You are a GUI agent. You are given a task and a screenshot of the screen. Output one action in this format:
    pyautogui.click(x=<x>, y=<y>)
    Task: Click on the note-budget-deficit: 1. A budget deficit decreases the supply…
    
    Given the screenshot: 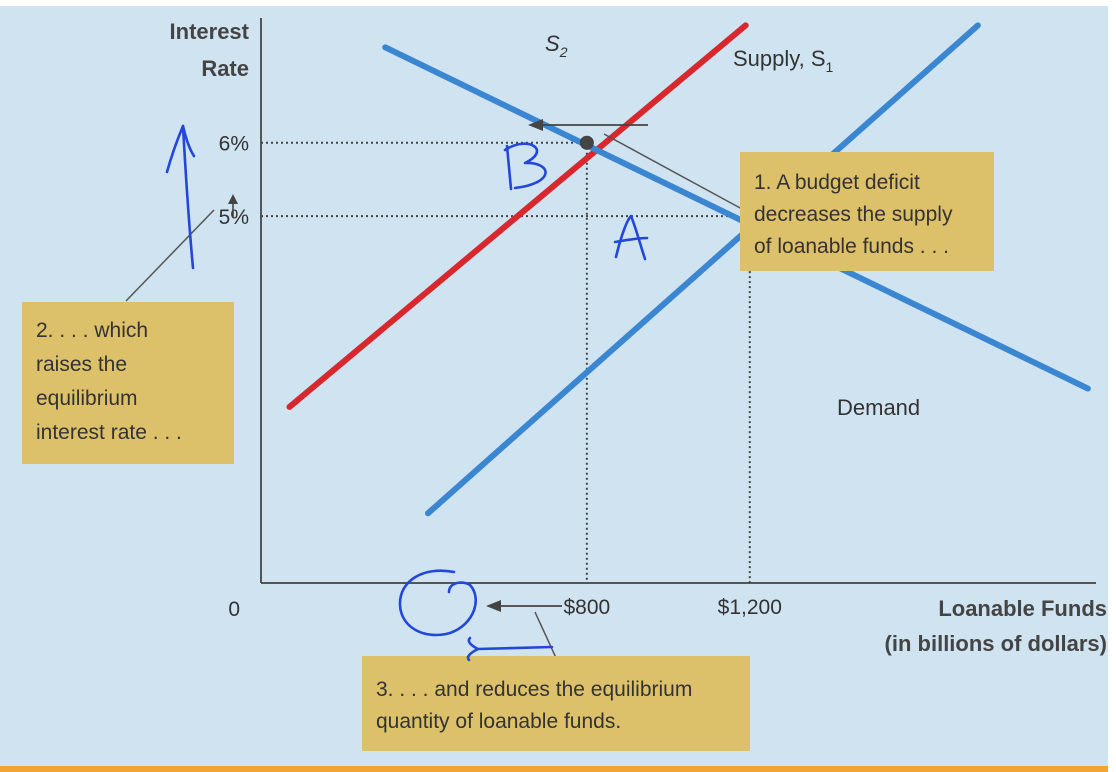 What is the action you would take?
    pyautogui.click(x=867, y=211)
    